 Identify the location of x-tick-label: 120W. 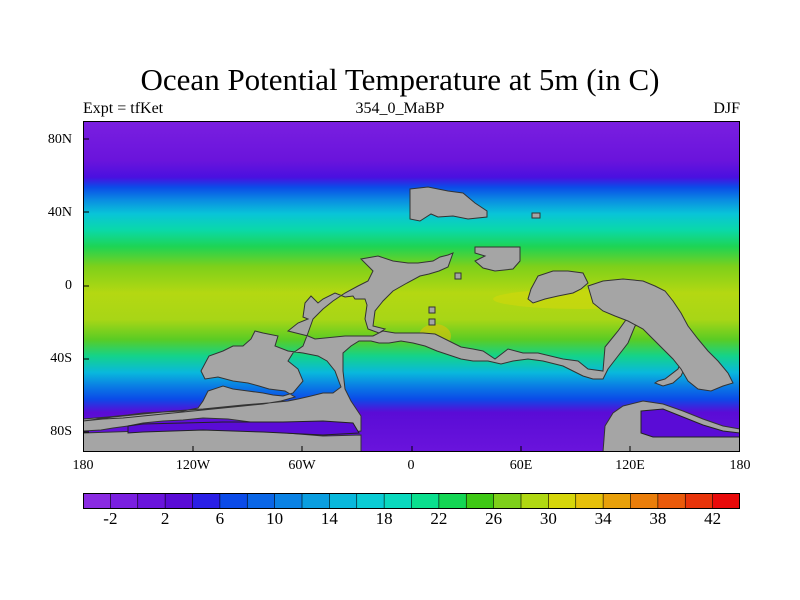
(193, 465).